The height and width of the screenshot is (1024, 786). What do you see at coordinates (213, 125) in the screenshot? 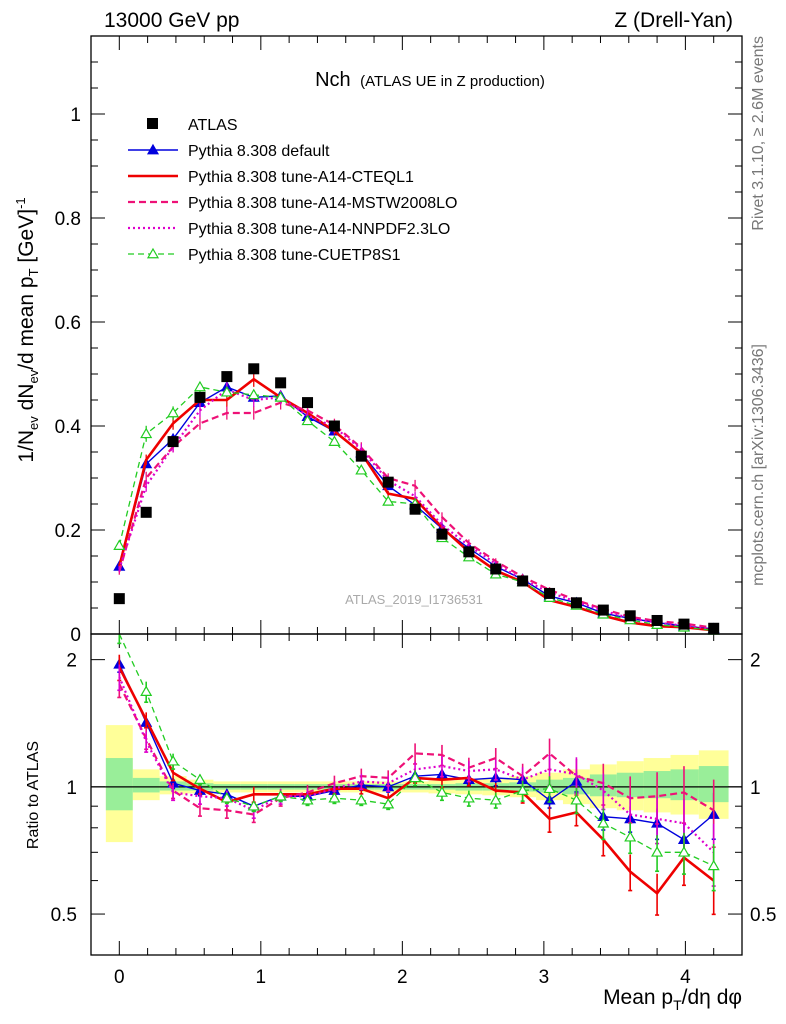
I see `legend-label: ATLAS` at bounding box center [213, 125].